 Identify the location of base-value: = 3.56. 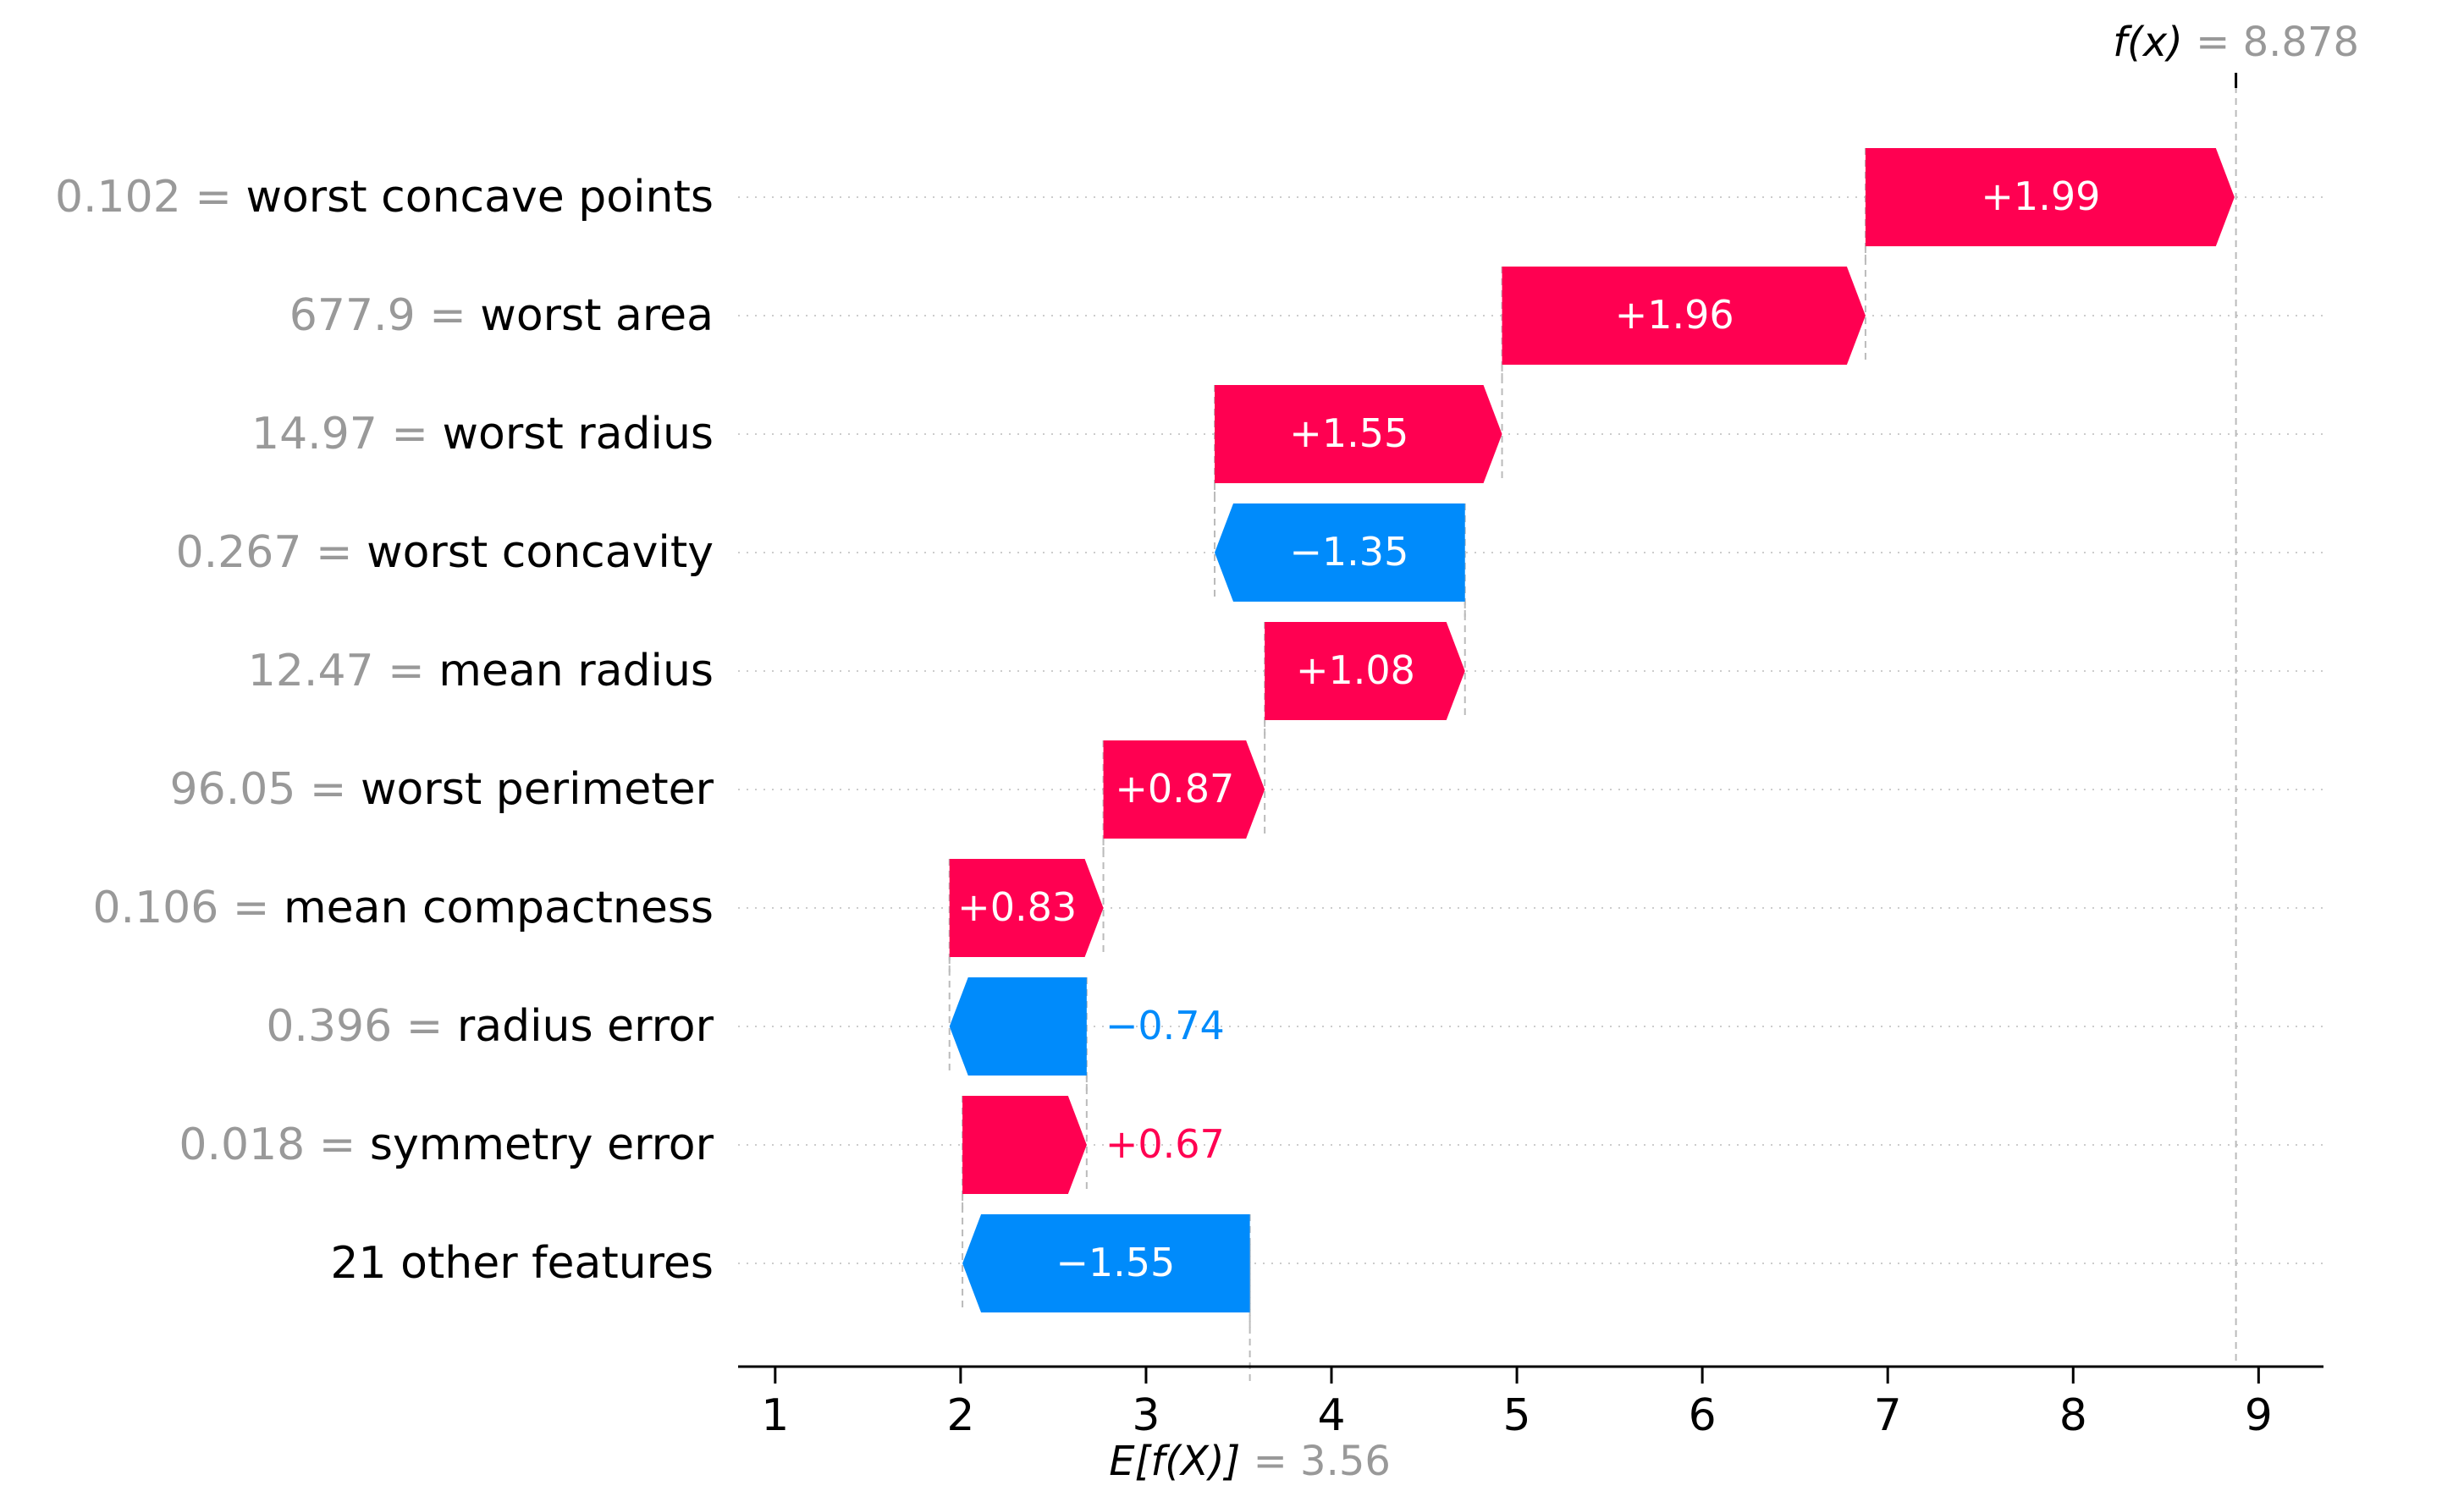
(1322, 1461).